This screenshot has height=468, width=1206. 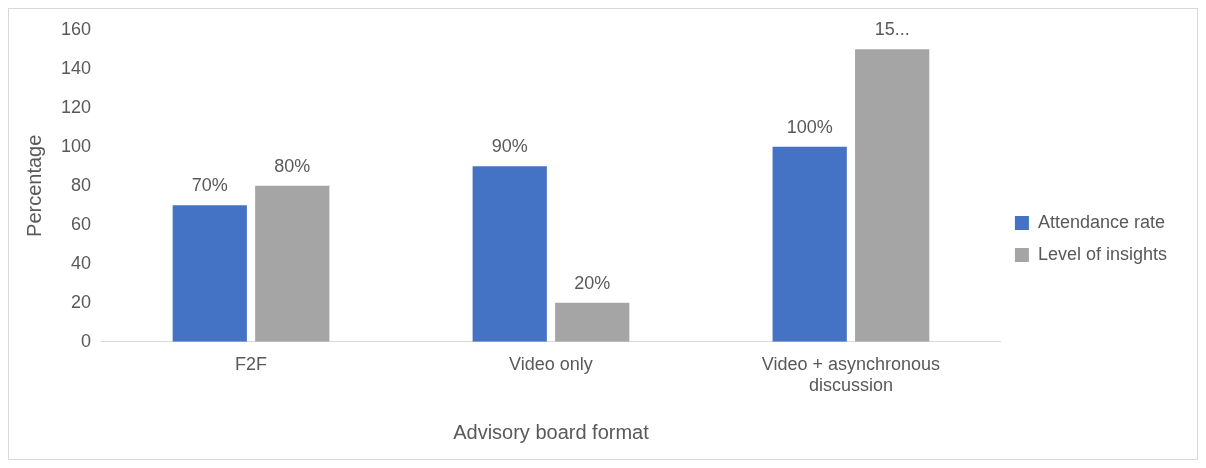 I want to click on x-axis-title: Advisory board format, so click(x=551, y=431).